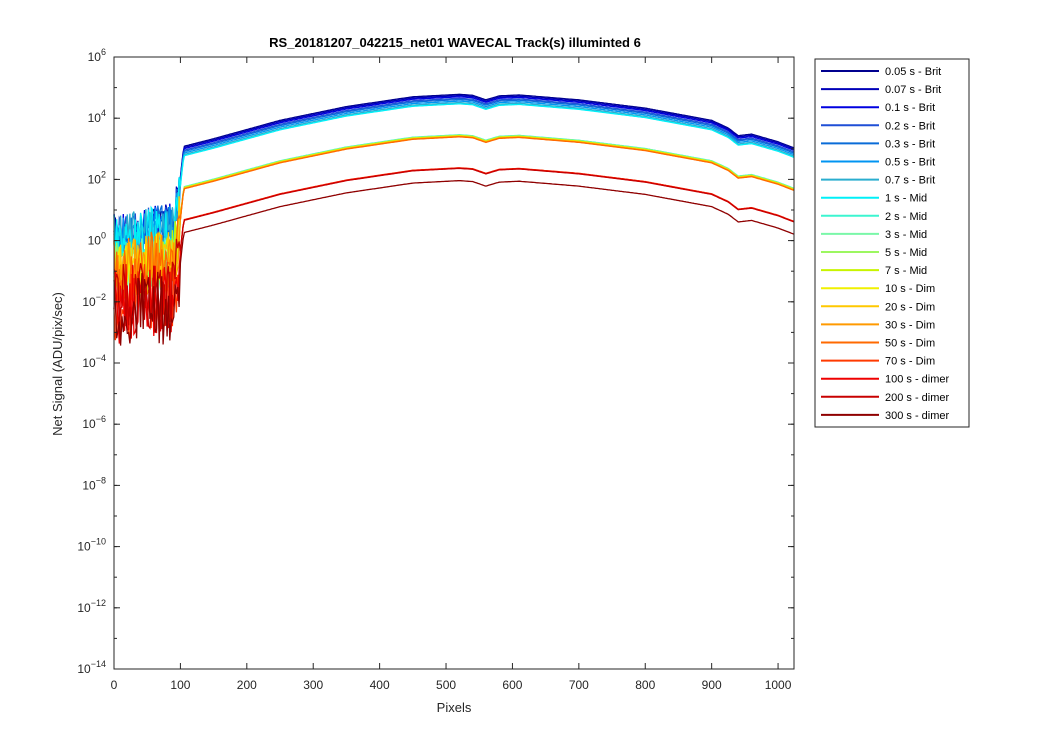 The image size is (1050, 750). What do you see at coordinates (579, 685) in the screenshot?
I see `x-tick-label: 700` at bounding box center [579, 685].